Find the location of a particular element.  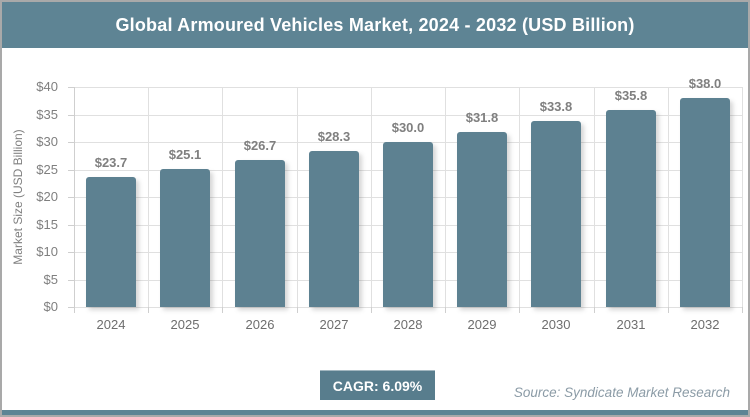

source-credit: Source: Syndicate Market Research is located at coordinates (621, 392).